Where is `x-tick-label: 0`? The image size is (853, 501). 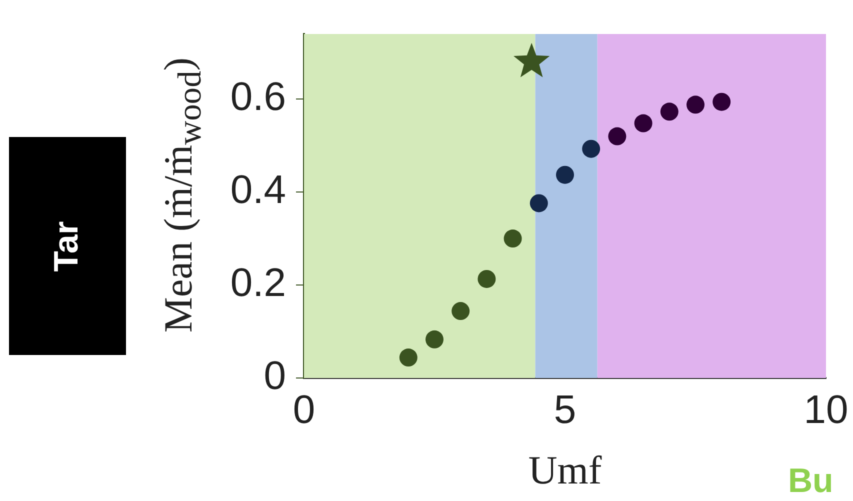
x-tick-label: 0 is located at coordinates (304, 410).